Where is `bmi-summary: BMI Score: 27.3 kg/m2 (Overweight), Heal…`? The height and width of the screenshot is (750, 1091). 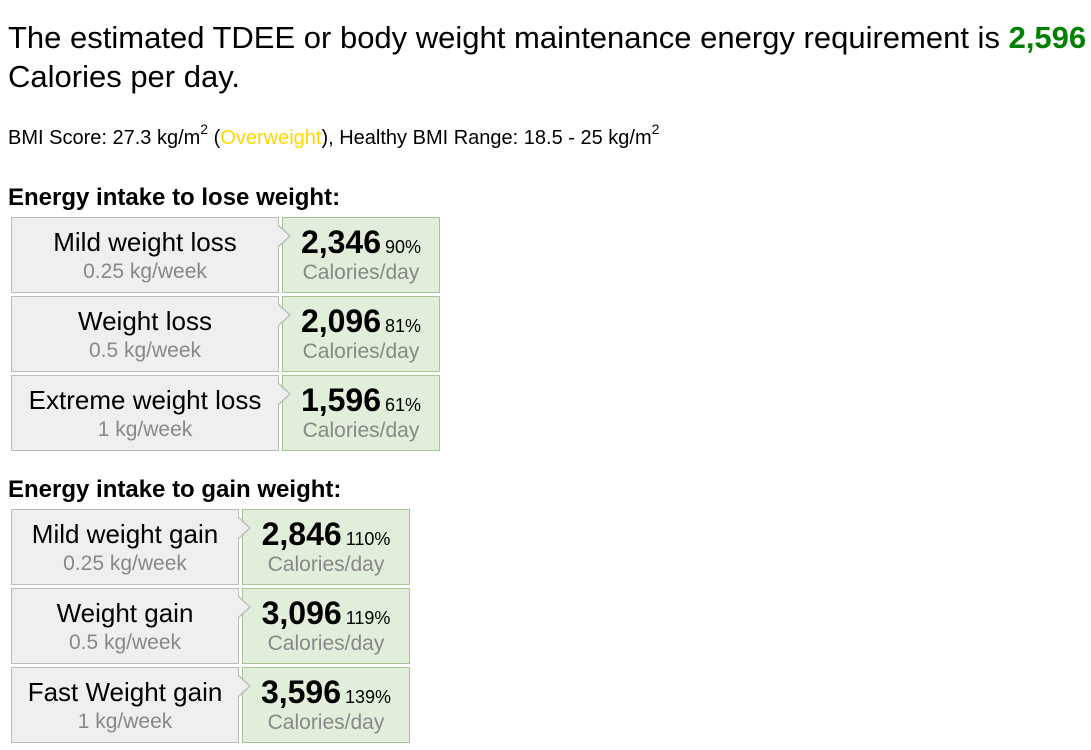 bmi-summary: BMI Score: 27.3 kg/m2 (Overweight), Heal… is located at coordinates (334, 136).